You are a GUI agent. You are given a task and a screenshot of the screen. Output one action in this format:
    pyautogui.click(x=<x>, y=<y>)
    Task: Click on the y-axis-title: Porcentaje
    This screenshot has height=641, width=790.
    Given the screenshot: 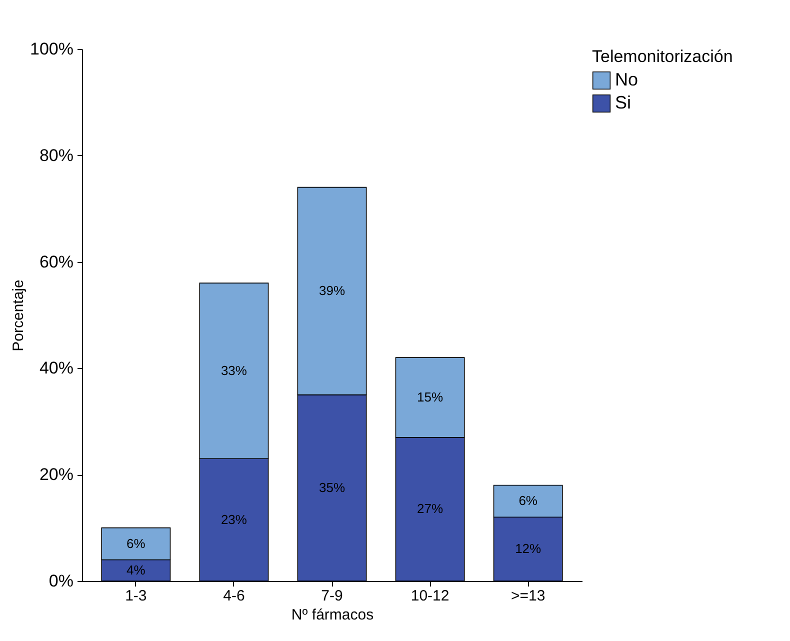 What is the action you would take?
    pyautogui.click(x=19, y=316)
    